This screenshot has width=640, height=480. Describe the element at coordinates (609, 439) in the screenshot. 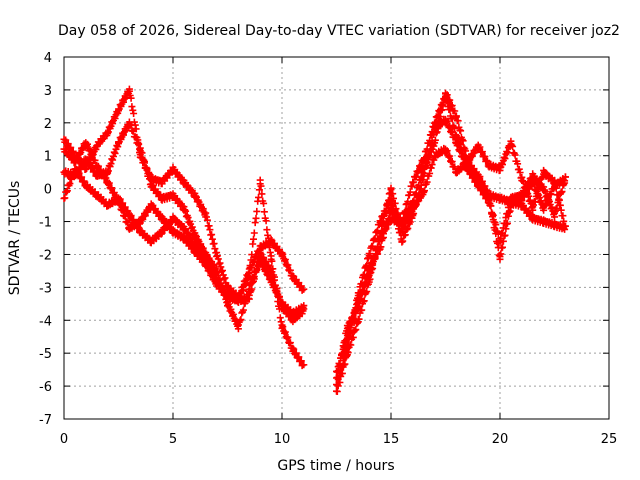

I see `x-tick-label: 25` at that location.